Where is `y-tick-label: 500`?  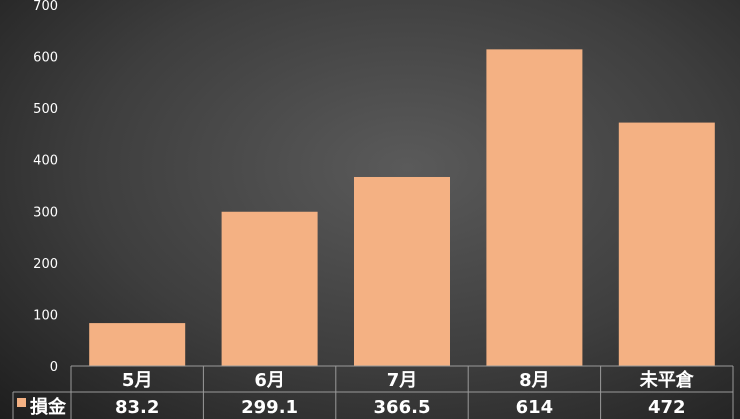
y-tick-label: 500 is located at coordinates (45, 109).